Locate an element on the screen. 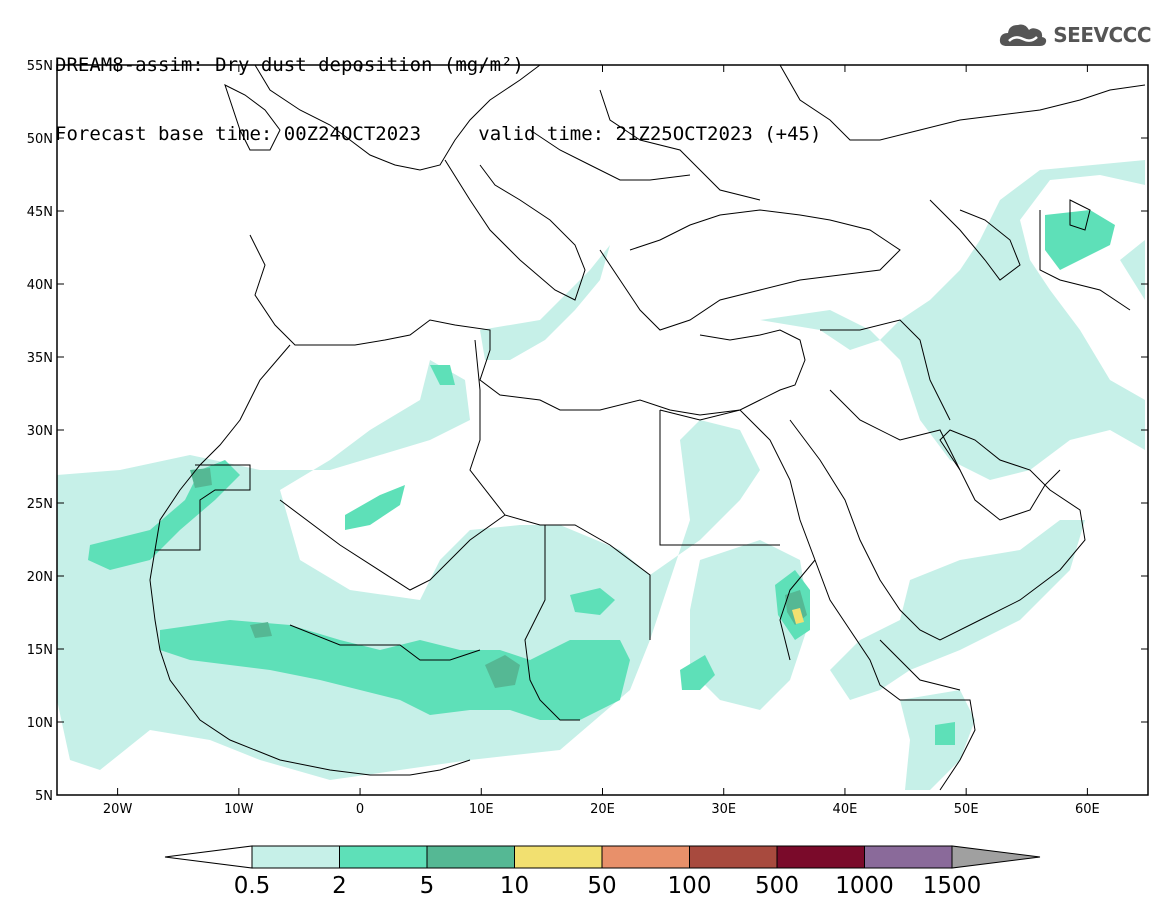  lat-tick-label: 20N is located at coordinates (40, 577).